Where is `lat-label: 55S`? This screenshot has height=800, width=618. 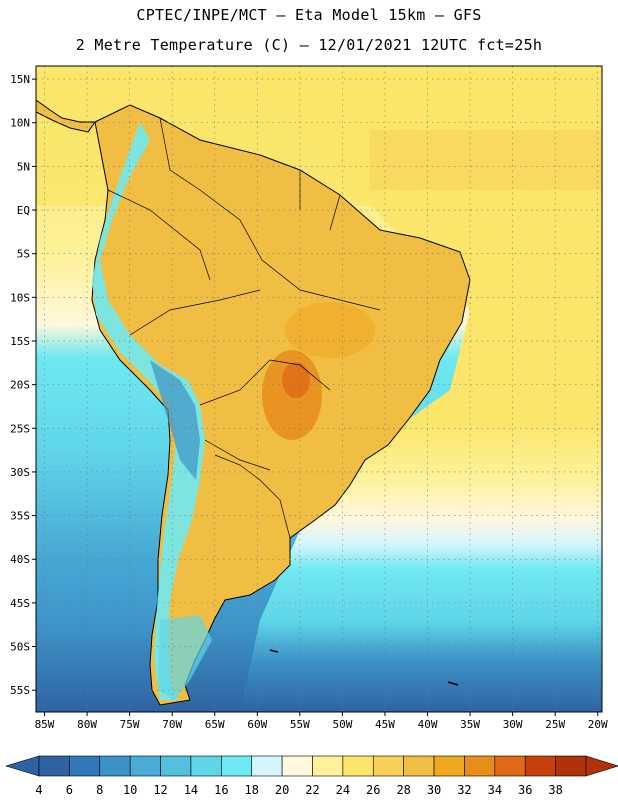 lat-label: 55S is located at coordinates (20, 690).